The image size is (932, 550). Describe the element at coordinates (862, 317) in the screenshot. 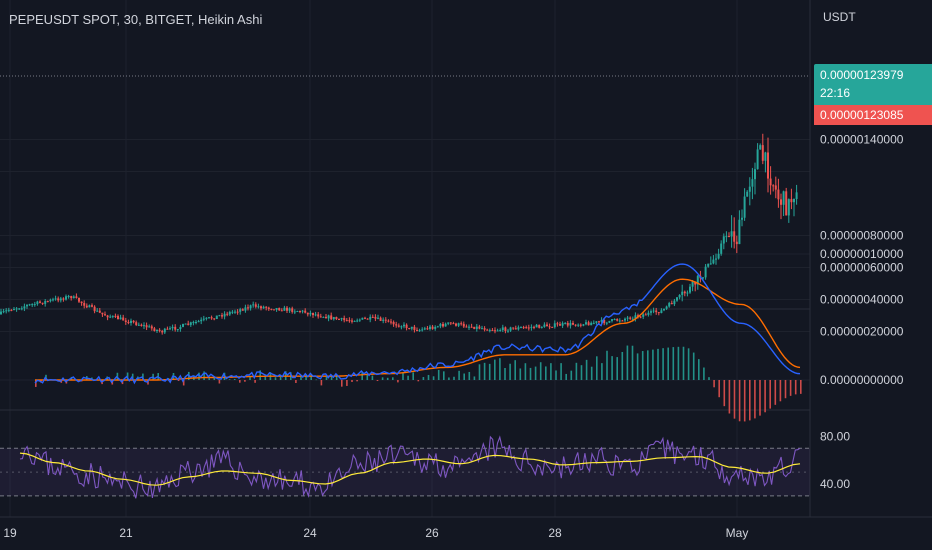

I see `macd-axis: 0.00000010000 0.00000000000` at that location.